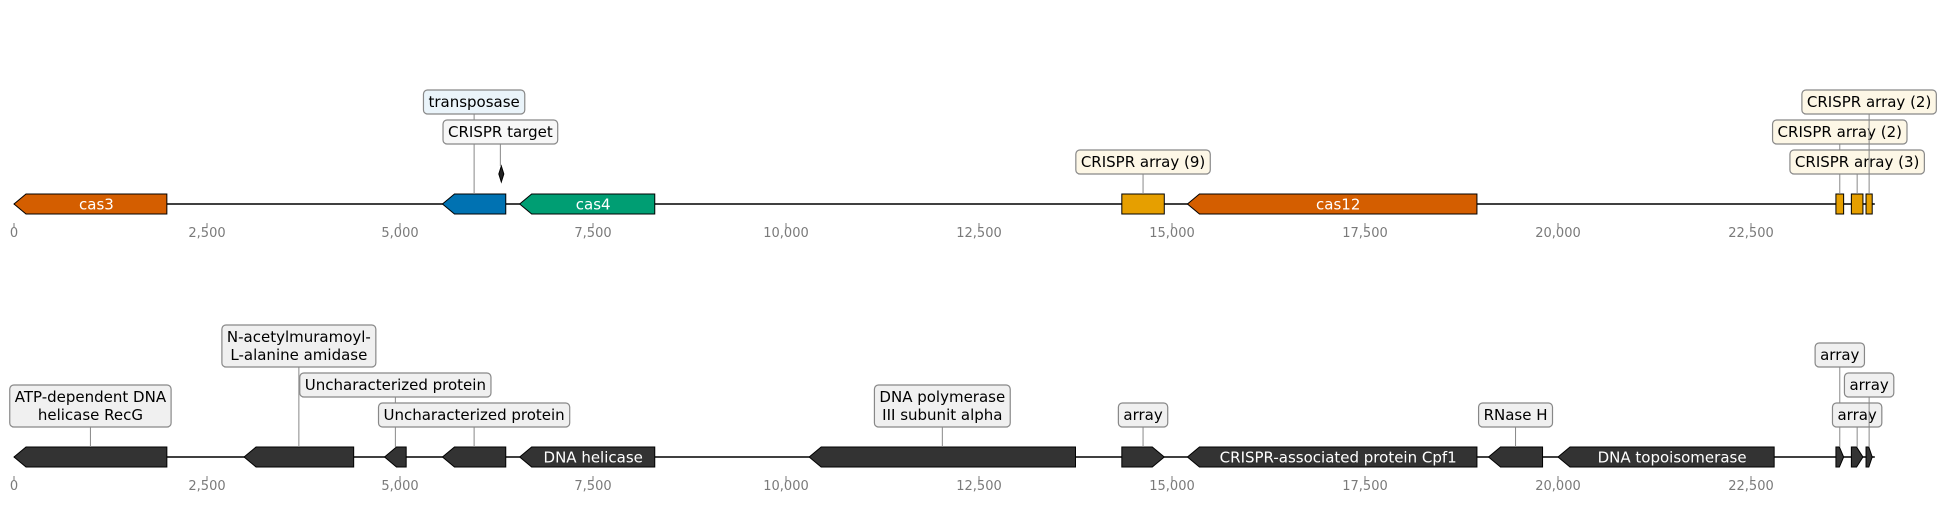  What do you see at coordinates (474, 435) in the screenshot?
I see `uncharacterized-protein-2: Uncharacterized protein` at bounding box center [474, 435].